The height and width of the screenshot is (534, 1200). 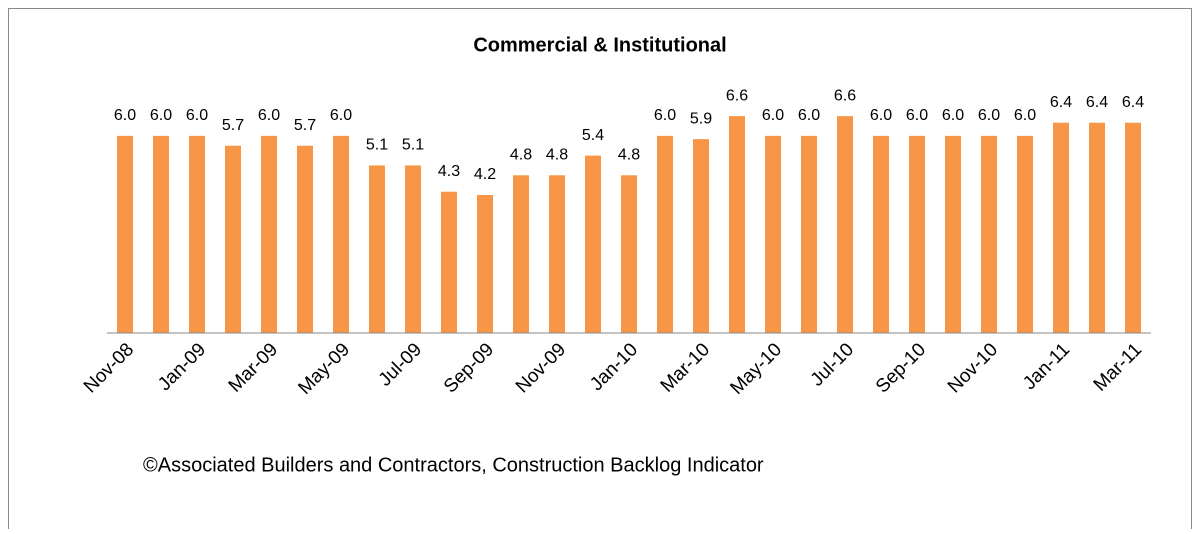 What do you see at coordinates (593, 135) in the screenshot?
I see `data-label: 5.4` at bounding box center [593, 135].